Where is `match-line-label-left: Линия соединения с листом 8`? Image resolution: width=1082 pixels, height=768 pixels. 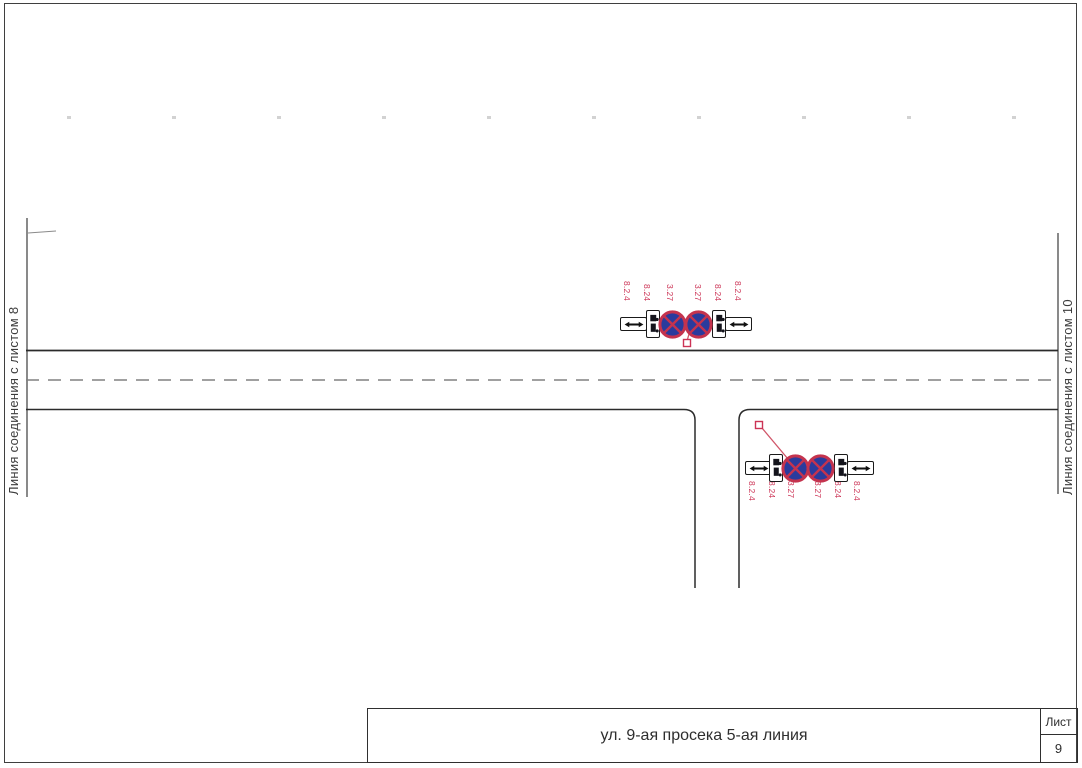 match-line-label-left: Линия соединения с листом 8 is located at coordinates (13, 400).